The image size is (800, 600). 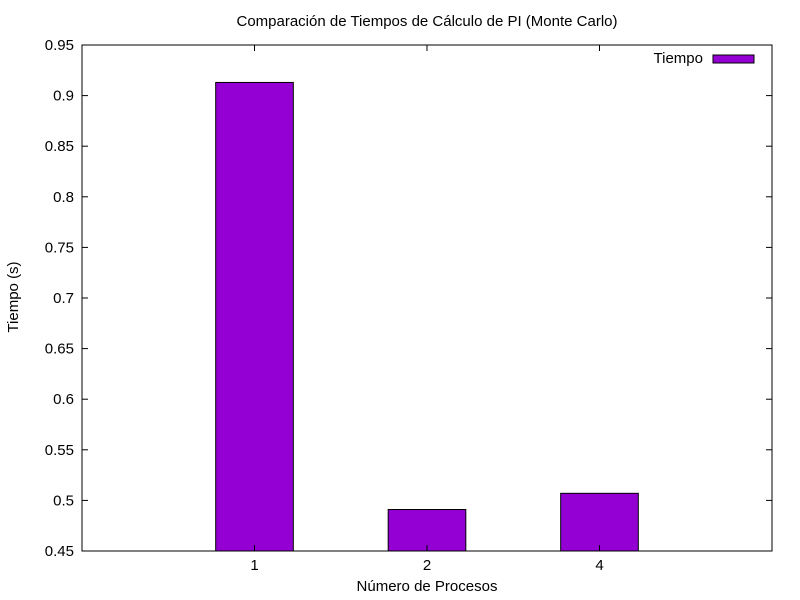 I want to click on x-axis-label: Número de Procesos, so click(x=427, y=586).